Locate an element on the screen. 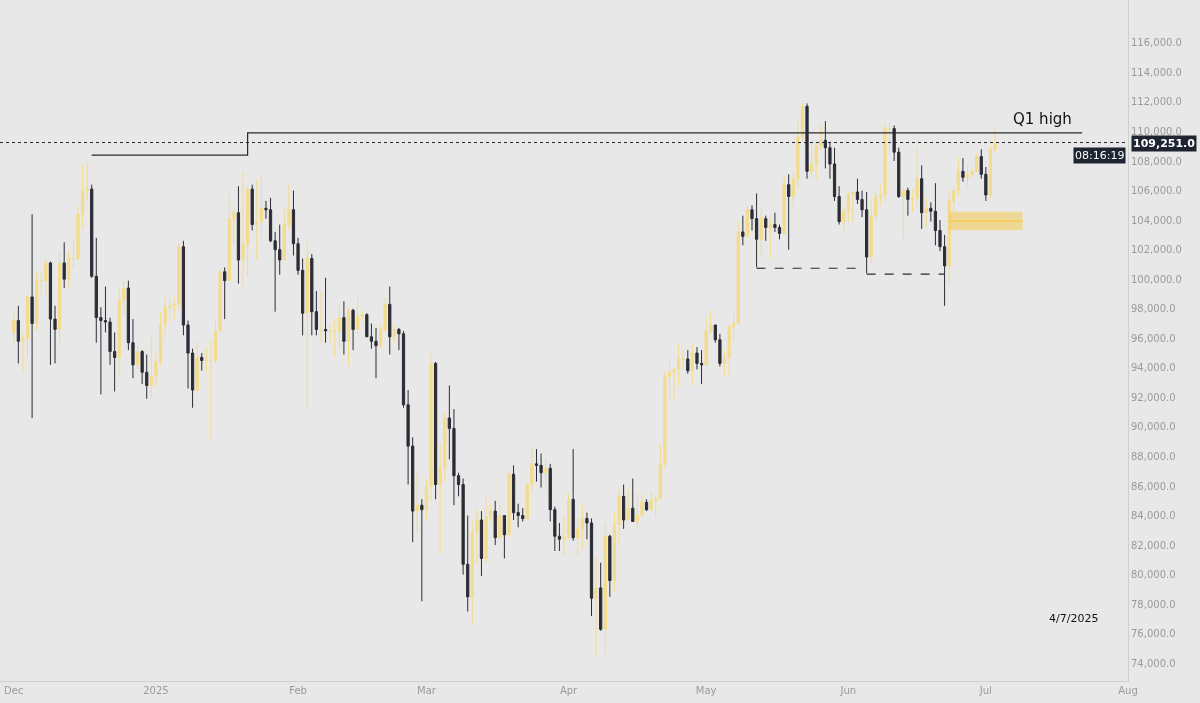 Image resolution: width=1200 pixels, height=703 pixels. annotation: 08:16:19 is located at coordinates (1100, 155).